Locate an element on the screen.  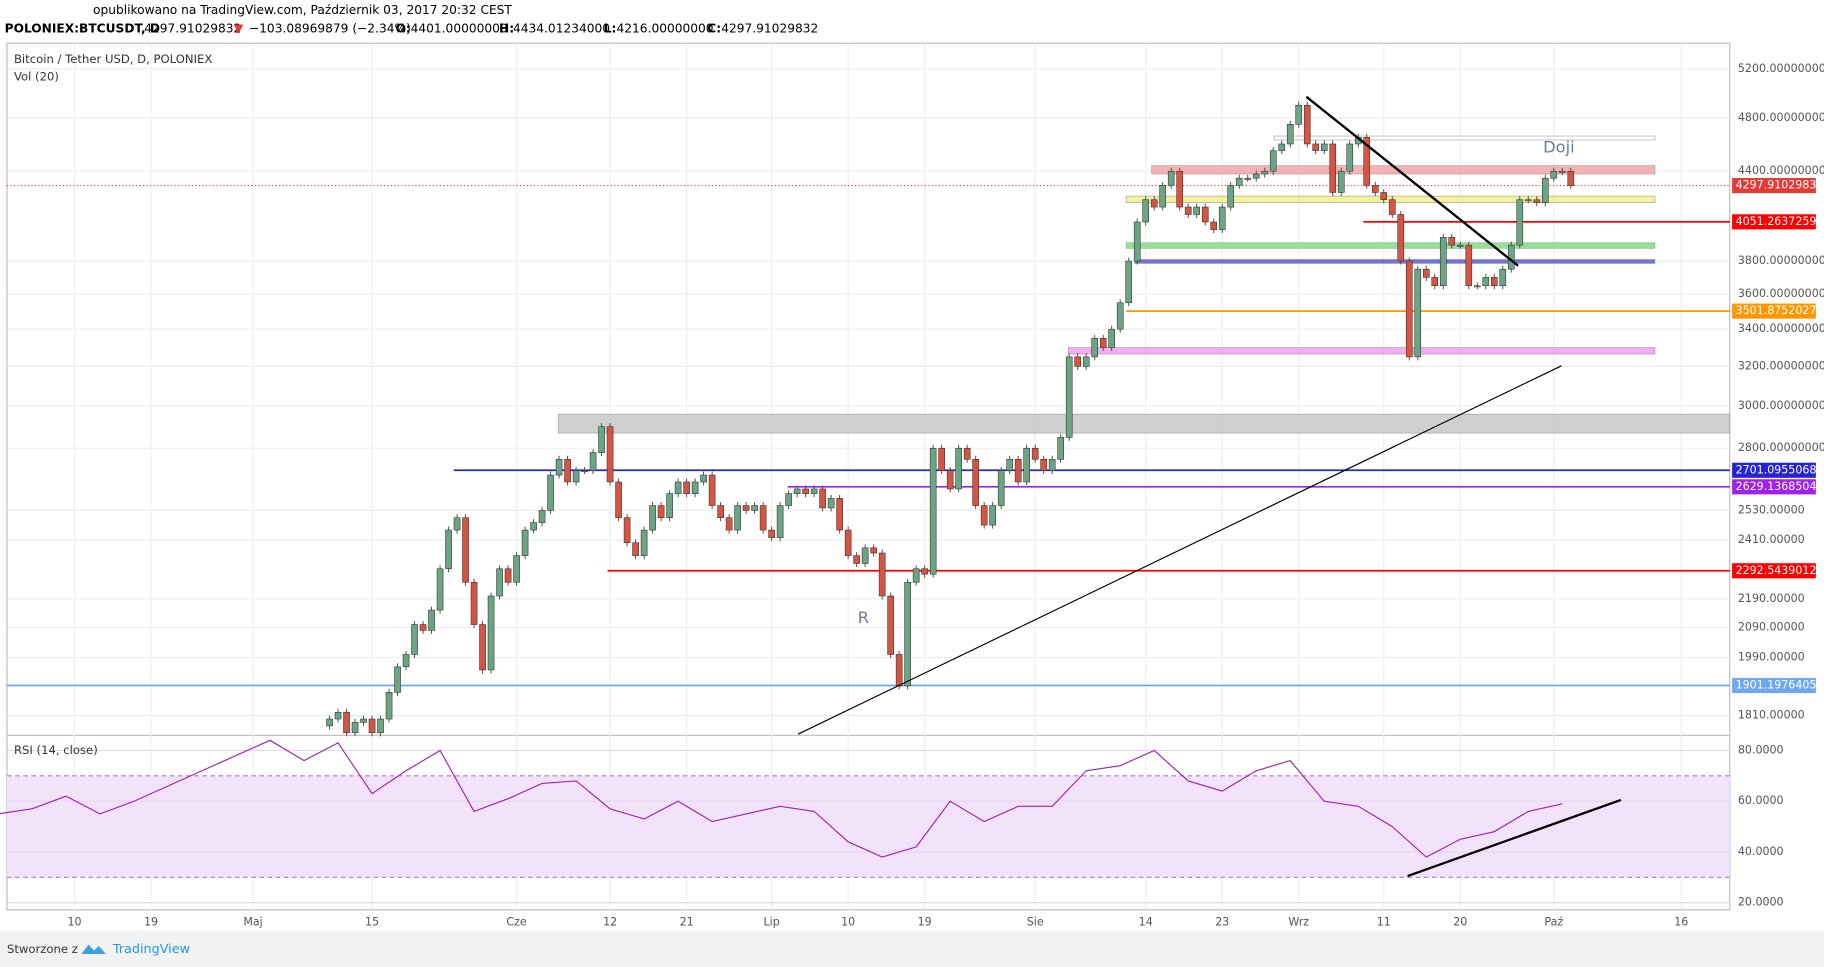
level-label: 2292.54390125 is located at coordinates (1780, 570).